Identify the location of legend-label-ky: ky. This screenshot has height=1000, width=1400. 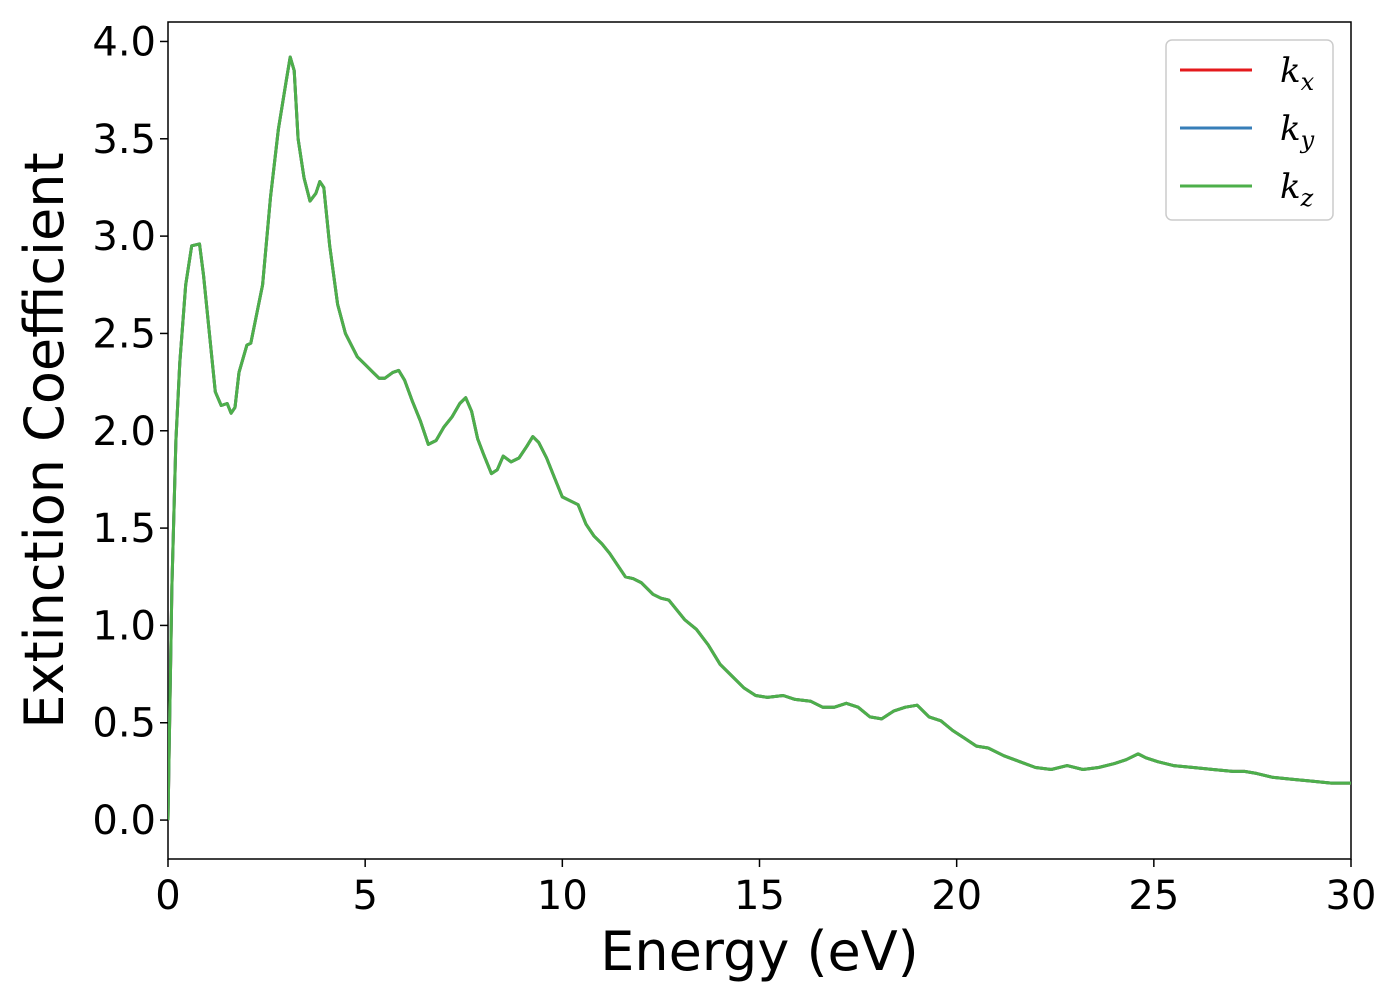
(1297, 131).